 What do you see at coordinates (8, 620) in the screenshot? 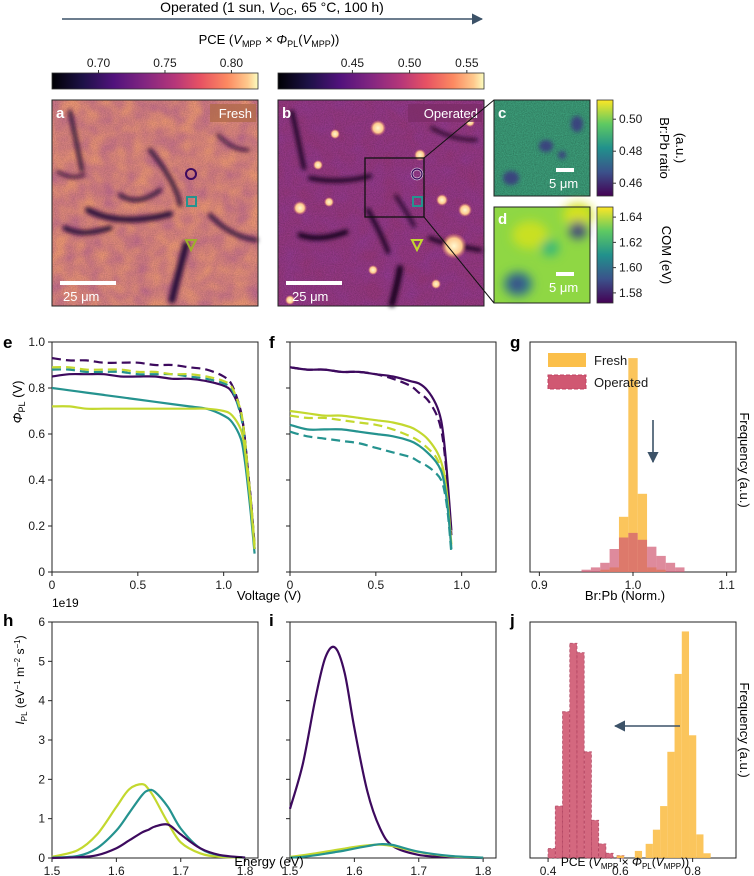
I see `panel-h-letter: h` at bounding box center [8, 620].